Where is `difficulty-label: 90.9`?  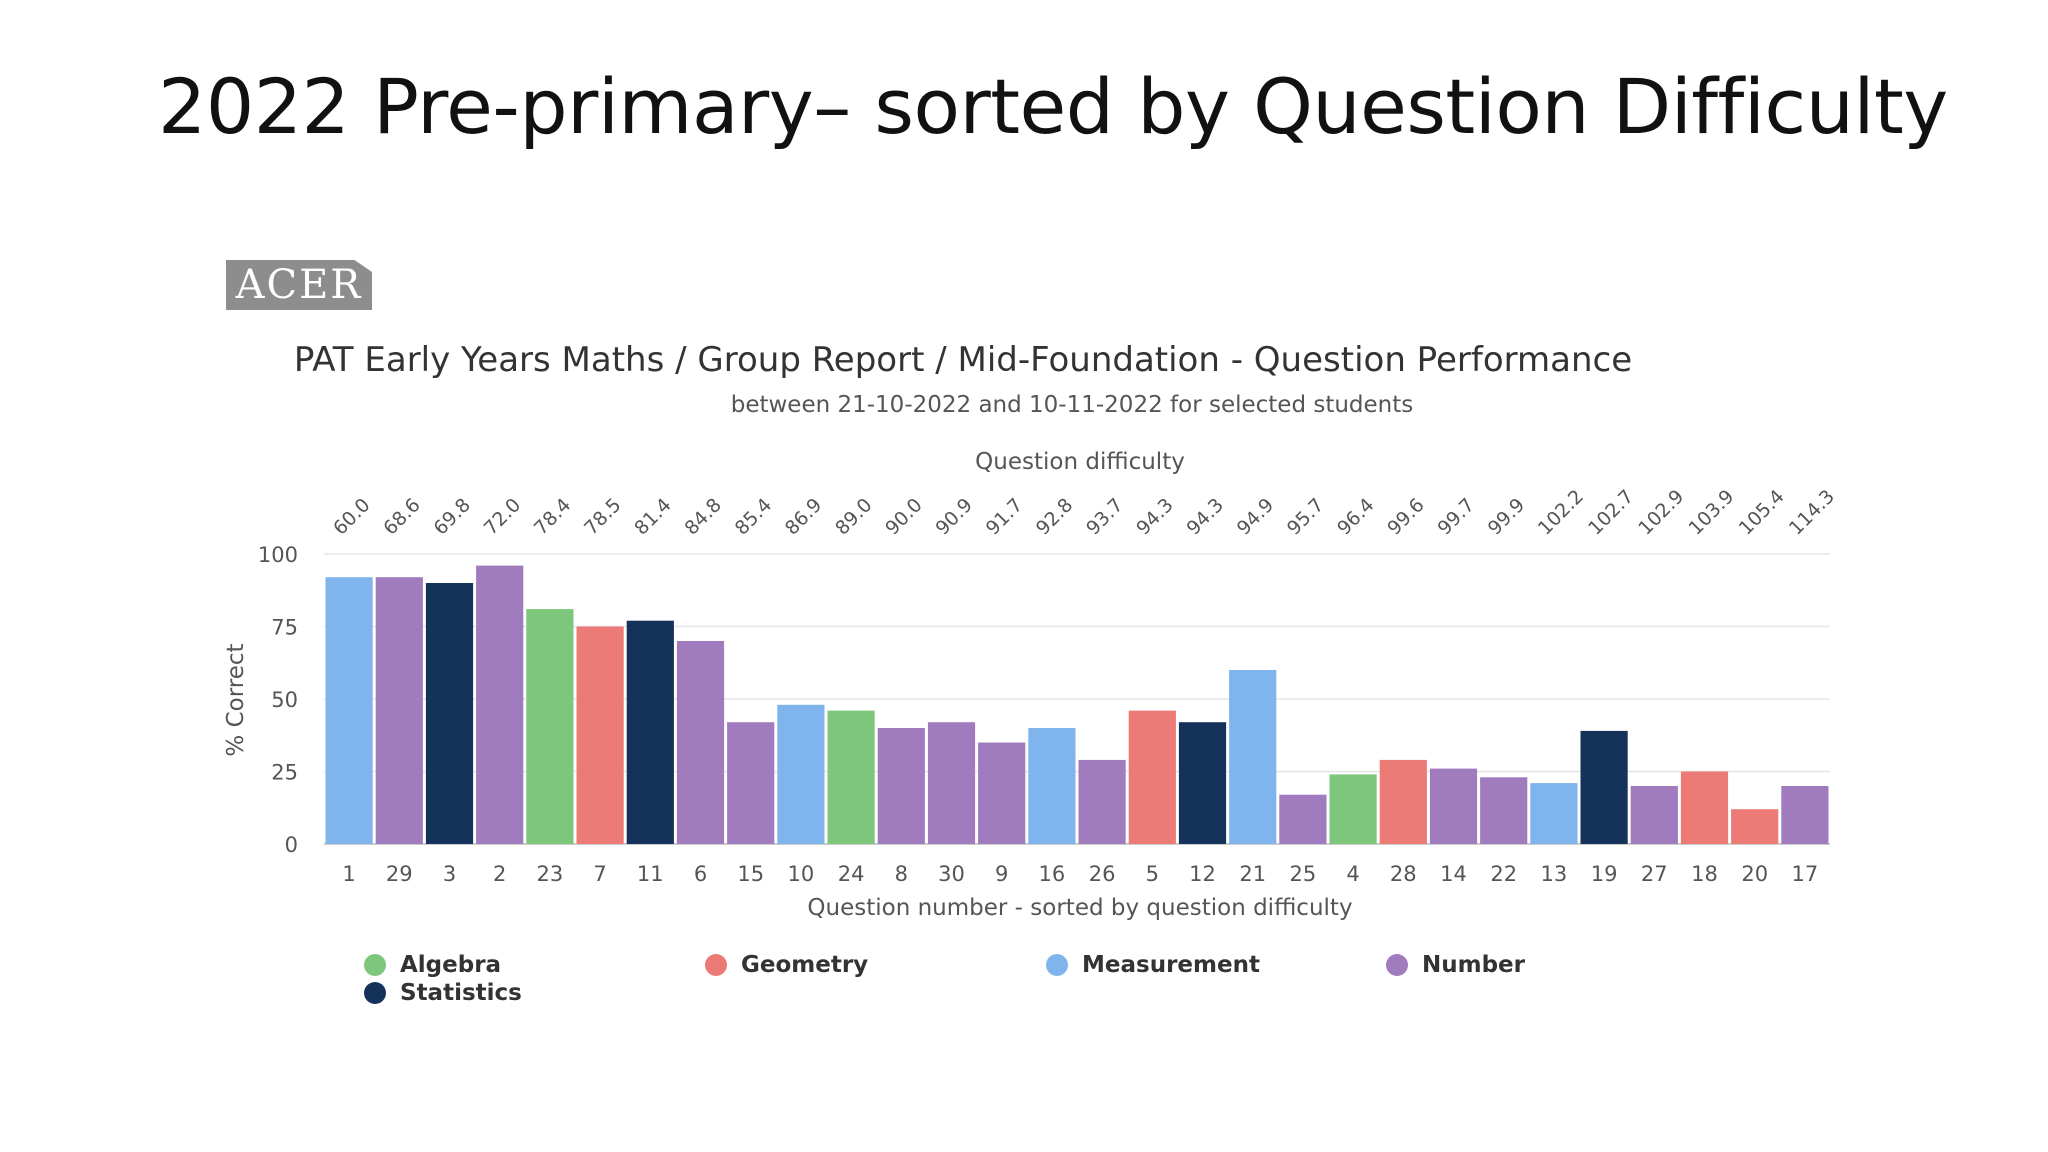 difficulty-label: 90.9 is located at coordinates (953, 516).